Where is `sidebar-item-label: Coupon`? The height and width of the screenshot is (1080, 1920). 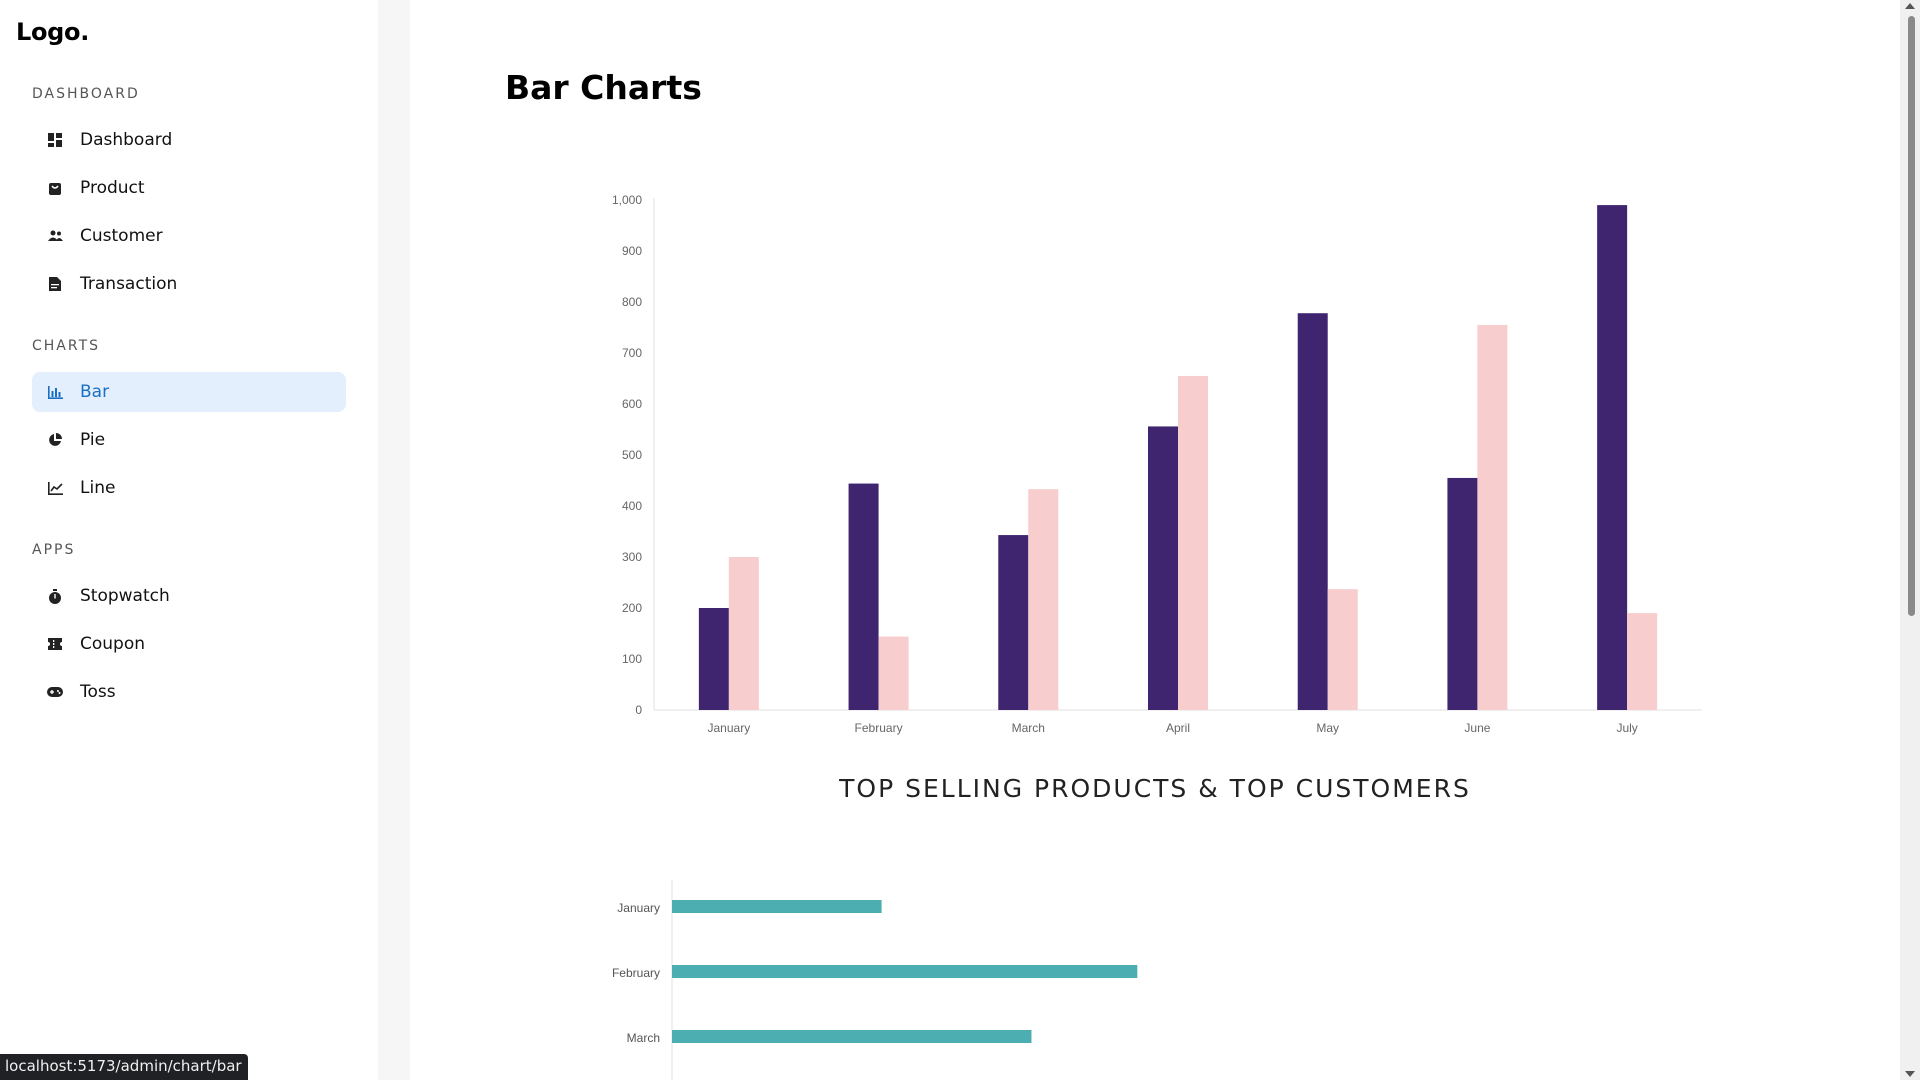 sidebar-item-label: Coupon is located at coordinates (113, 644).